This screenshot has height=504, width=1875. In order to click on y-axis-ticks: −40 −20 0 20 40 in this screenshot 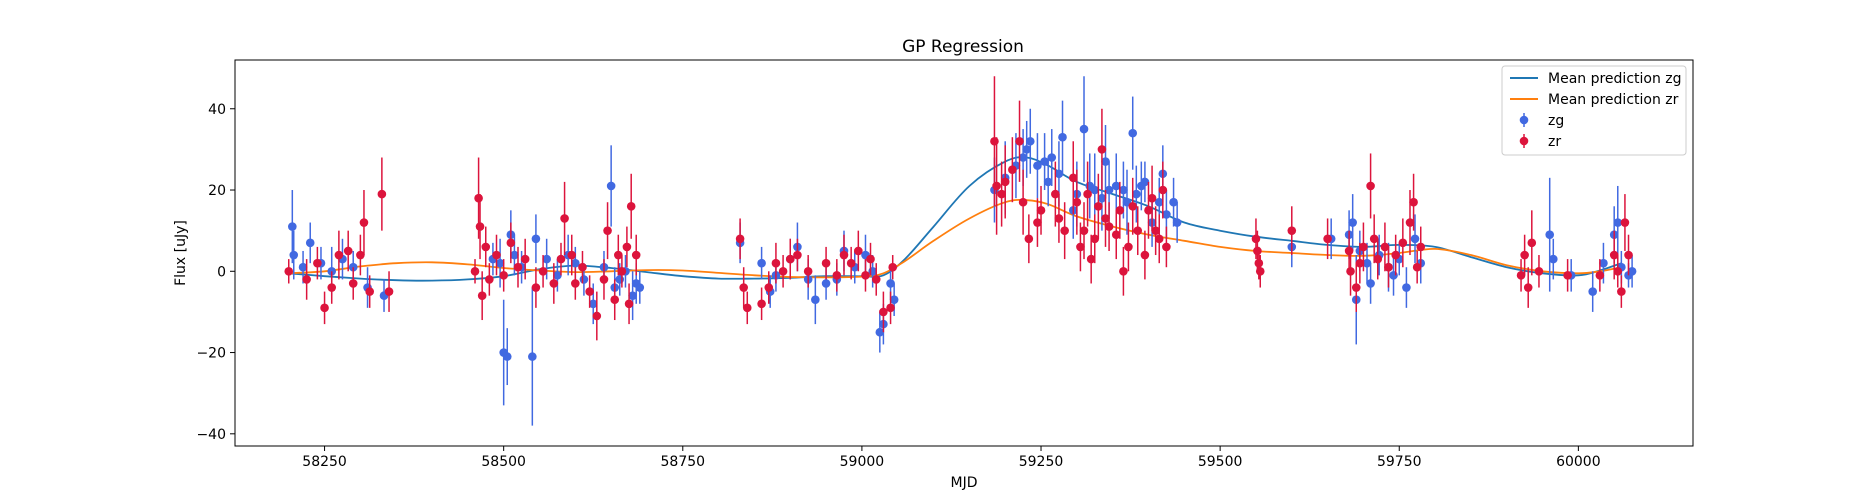, I will do `click(215, 272)`.